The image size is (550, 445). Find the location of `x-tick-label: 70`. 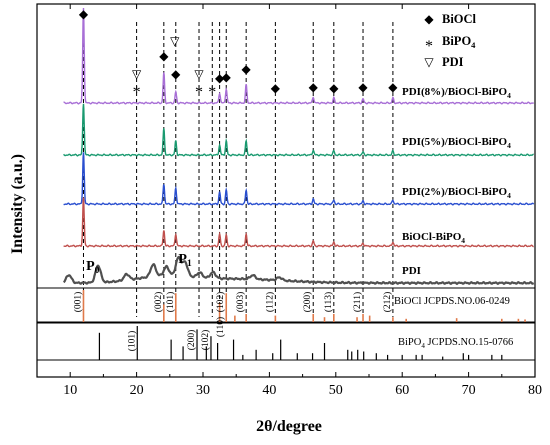

x-tick-label: 70 is located at coordinates (469, 390).